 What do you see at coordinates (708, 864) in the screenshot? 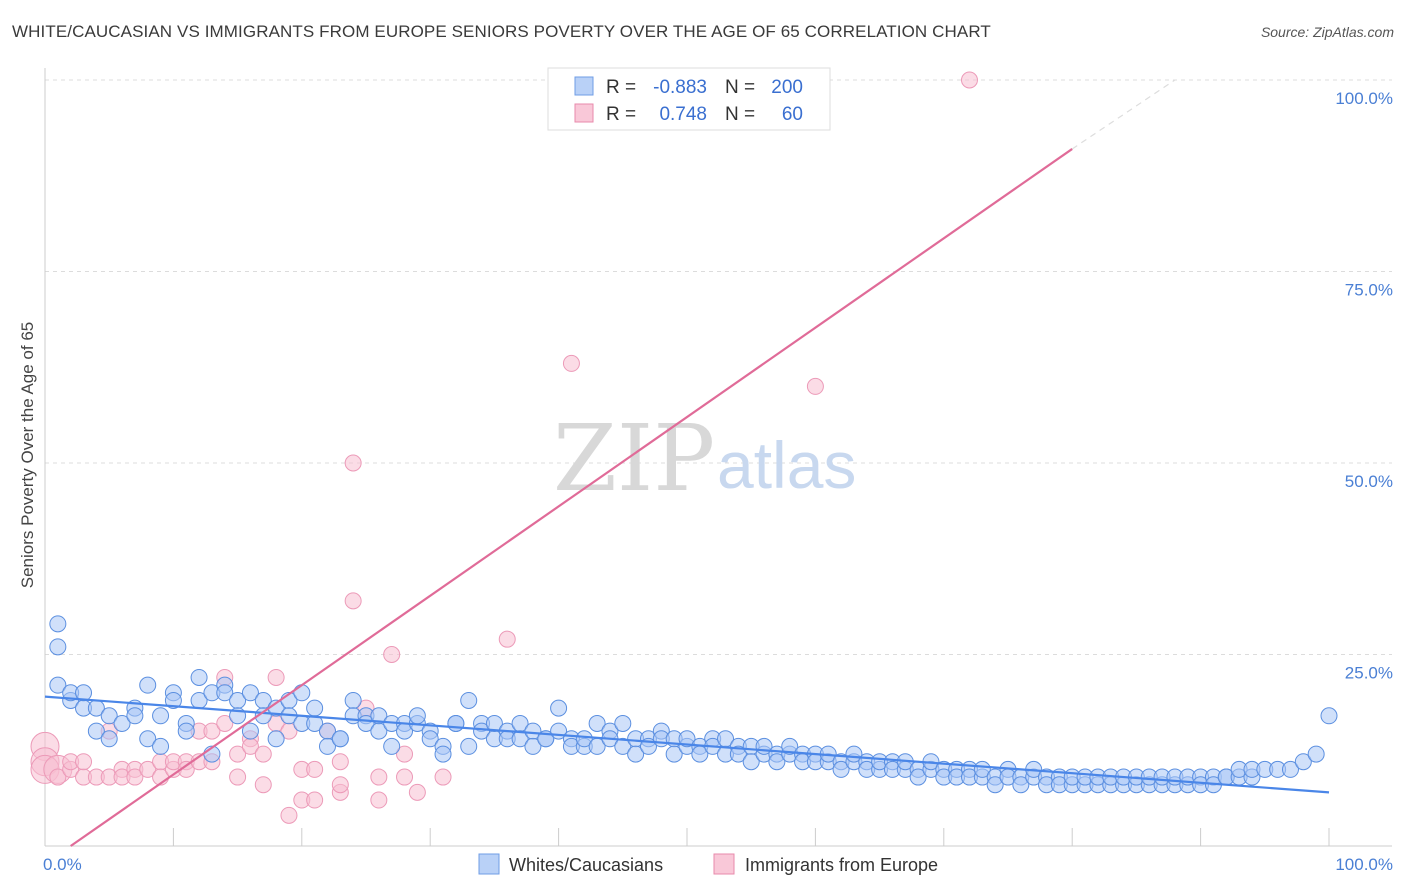
I see `bottom-legend: Whites/Caucasians Immigrants from Europe` at bounding box center [708, 864].